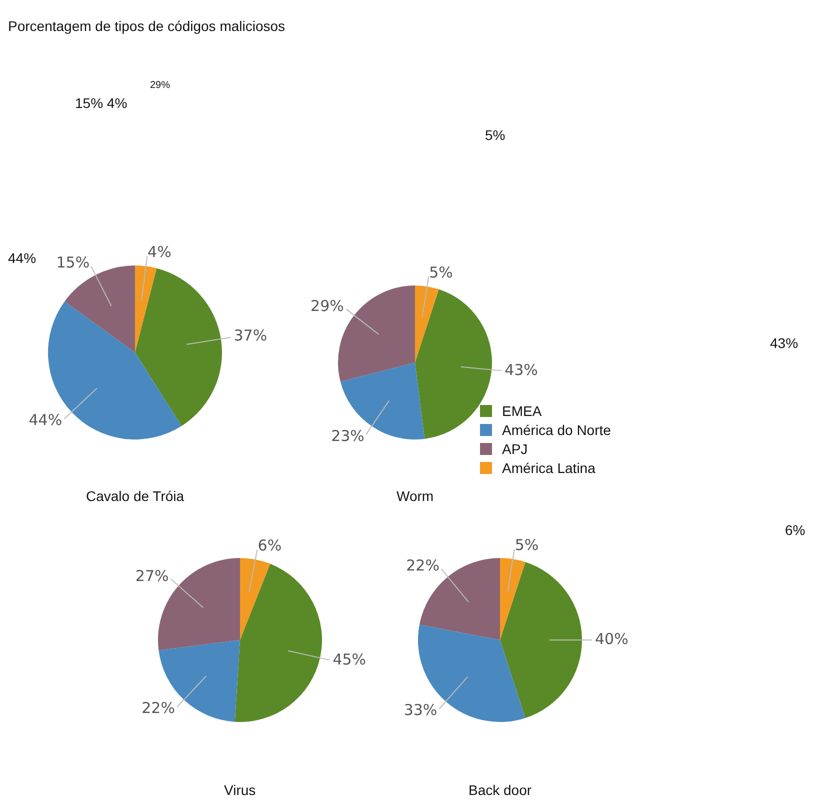 This screenshot has width=826, height=807. I want to click on text: Virus, so click(240, 790).